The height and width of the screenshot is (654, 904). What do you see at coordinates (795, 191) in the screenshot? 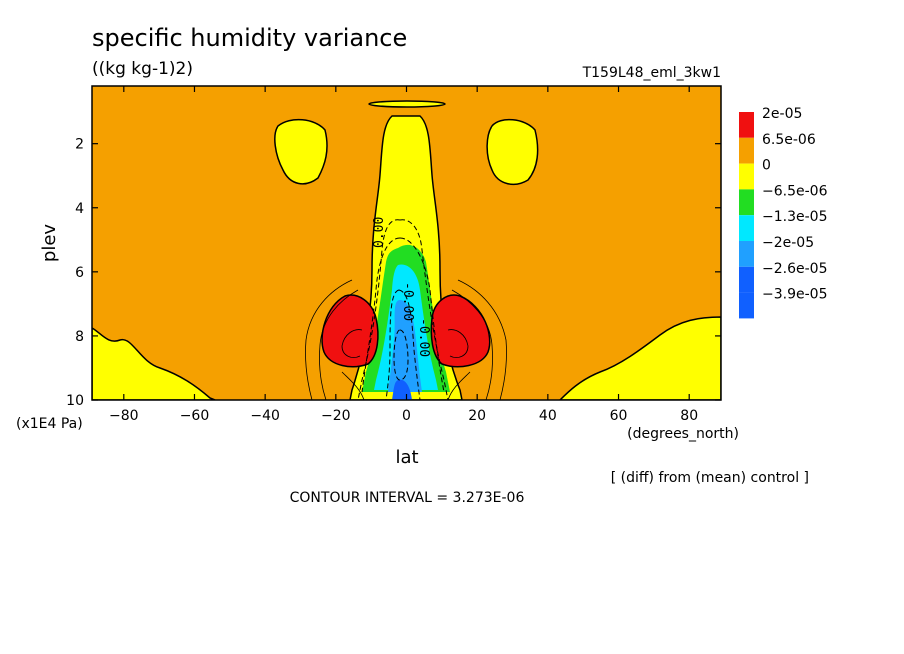
I see `legend-label: −6.5e-06` at bounding box center [795, 191].